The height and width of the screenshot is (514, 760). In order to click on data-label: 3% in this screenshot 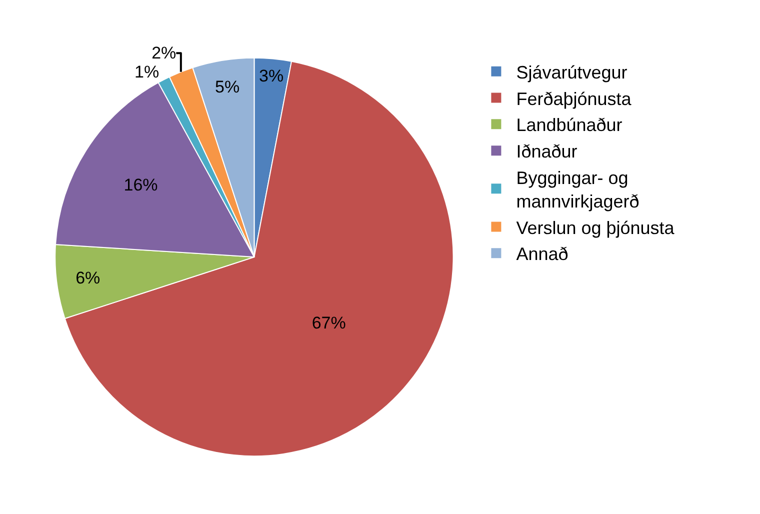, I will do `click(271, 76)`.